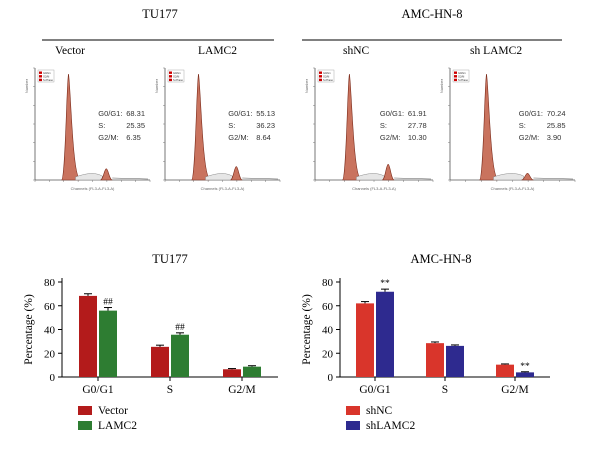  Describe the element at coordinates (525, 367) in the screenshot. I see `significance-mark: **` at that location.